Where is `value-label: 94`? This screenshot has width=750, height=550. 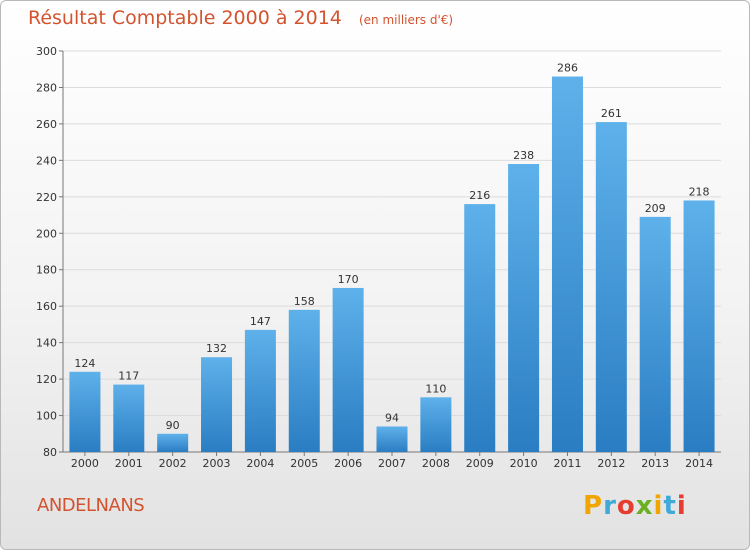
value-label: 94 is located at coordinates (392, 417).